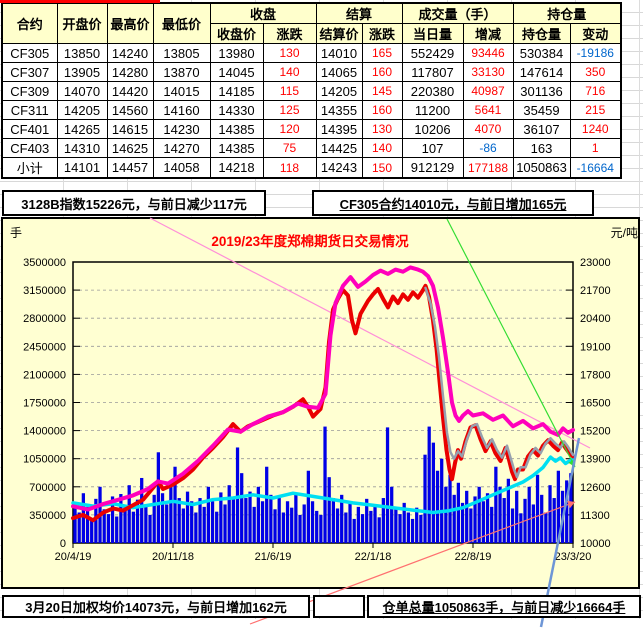 The width and height of the screenshot is (643, 632). What do you see at coordinates (541, 53) in the screenshot?
I see `value-cell: 530384` at bounding box center [541, 53].